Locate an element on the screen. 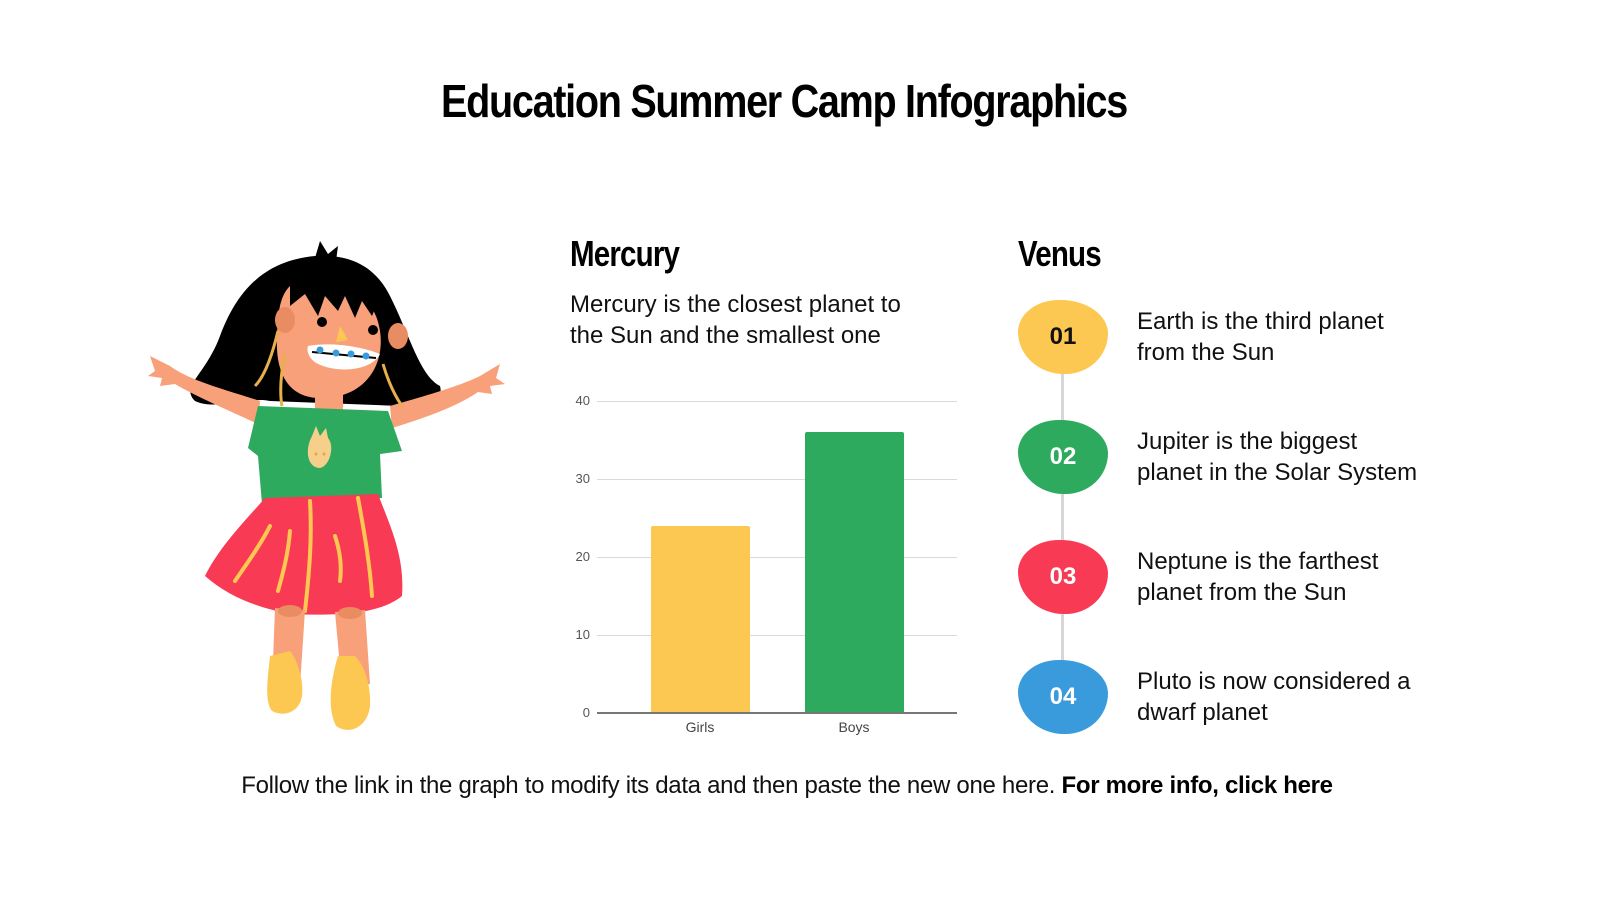 The width and height of the screenshot is (1600, 900). bar-girls is located at coordinates (700, 619).